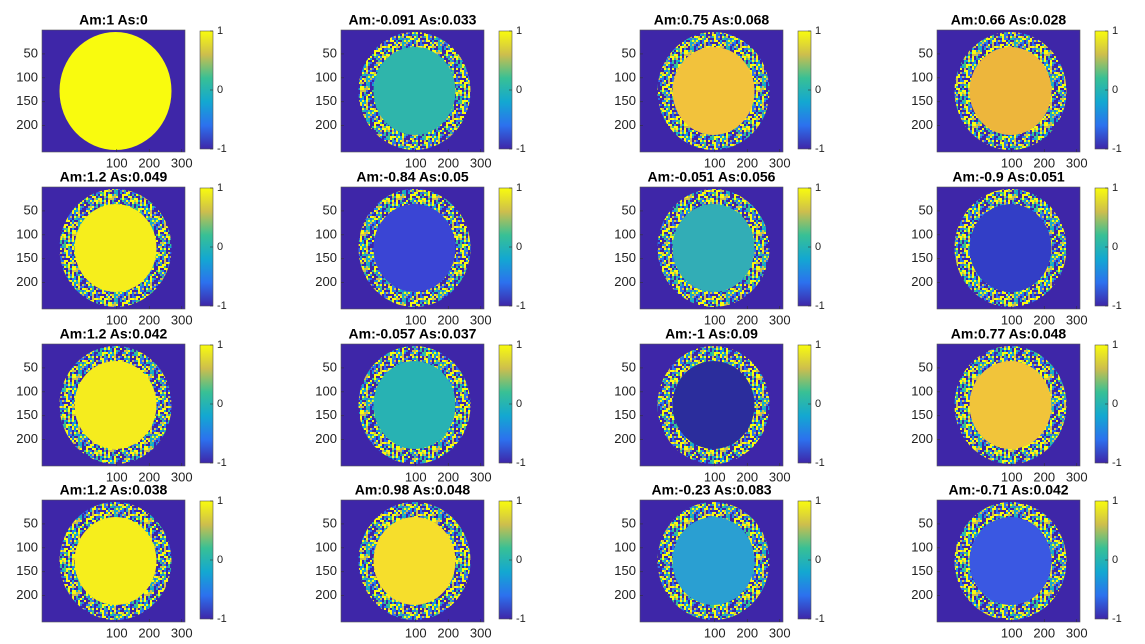 This screenshot has height=644, width=1145. I want to click on subplot-title: Am:1.2 As:0.042, so click(114, 334).